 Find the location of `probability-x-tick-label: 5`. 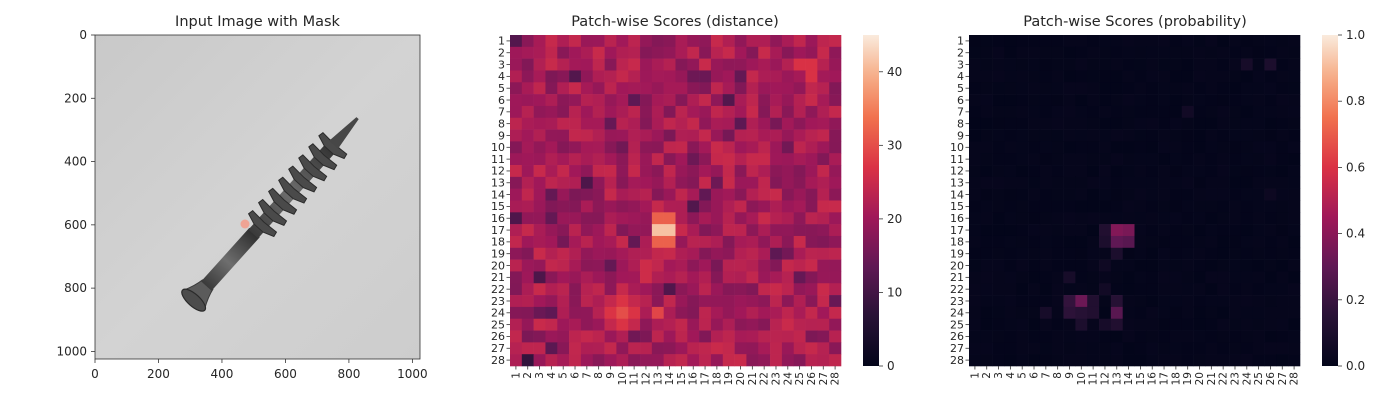

probability-x-tick-label: 5 is located at coordinates (1023, 375).